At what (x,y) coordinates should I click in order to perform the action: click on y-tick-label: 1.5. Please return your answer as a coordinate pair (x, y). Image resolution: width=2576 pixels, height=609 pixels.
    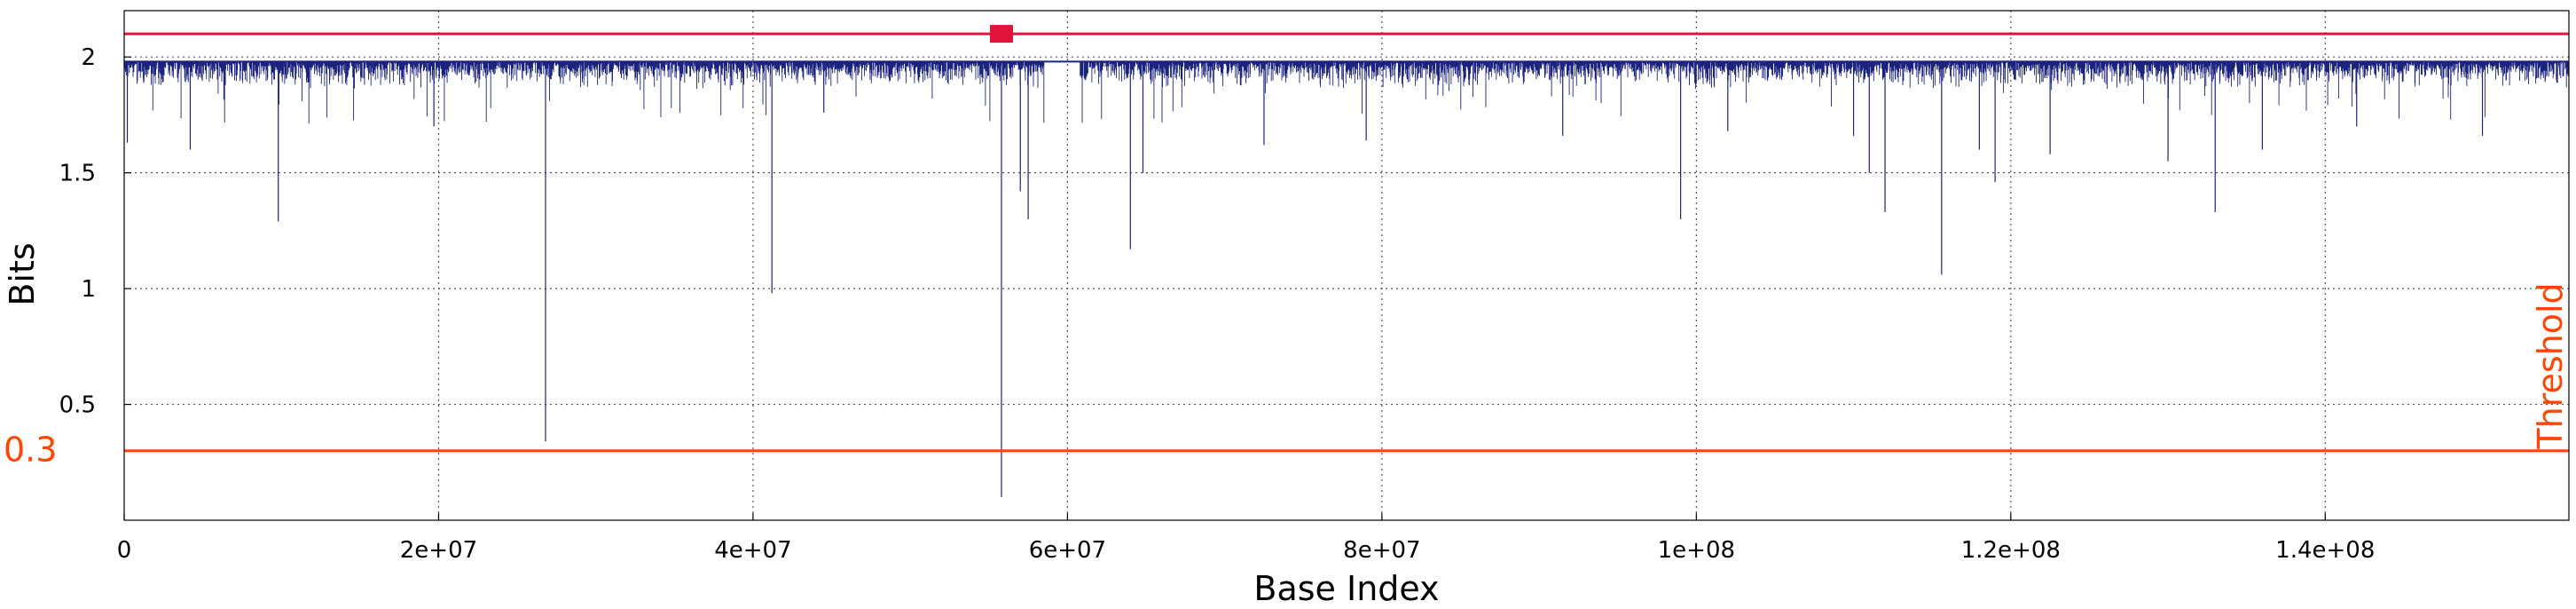
    Looking at the image, I should click on (77, 174).